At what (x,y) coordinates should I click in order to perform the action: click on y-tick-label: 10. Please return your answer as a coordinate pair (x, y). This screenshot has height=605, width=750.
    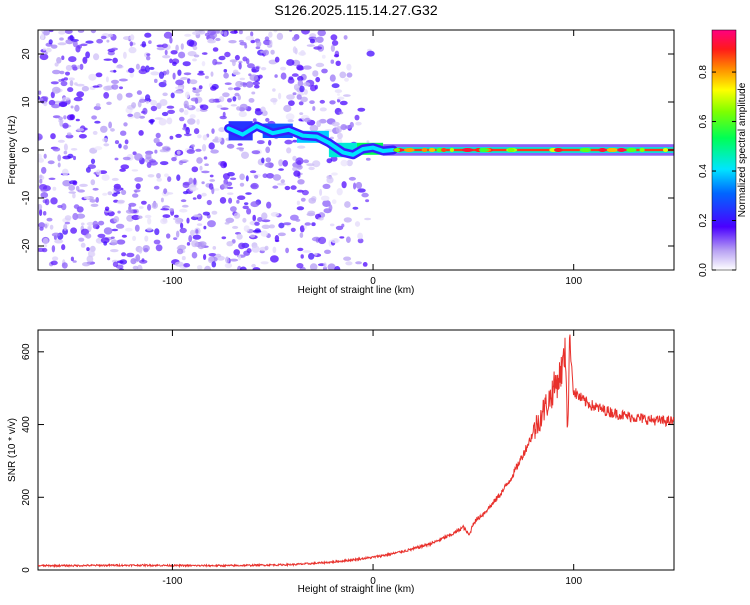
    Looking at the image, I should click on (26, 102).